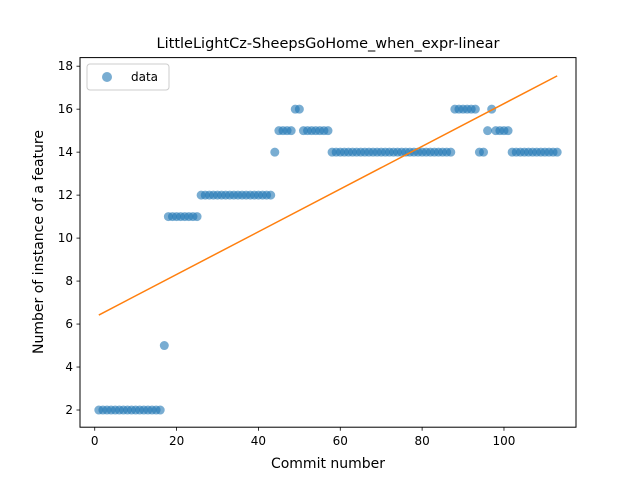 Image resolution: width=640 pixels, height=480 pixels. Describe the element at coordinates (303, 437) in the screenshot. I see `x-axis-ticks: 0 20 40 60 80 100` at that location.